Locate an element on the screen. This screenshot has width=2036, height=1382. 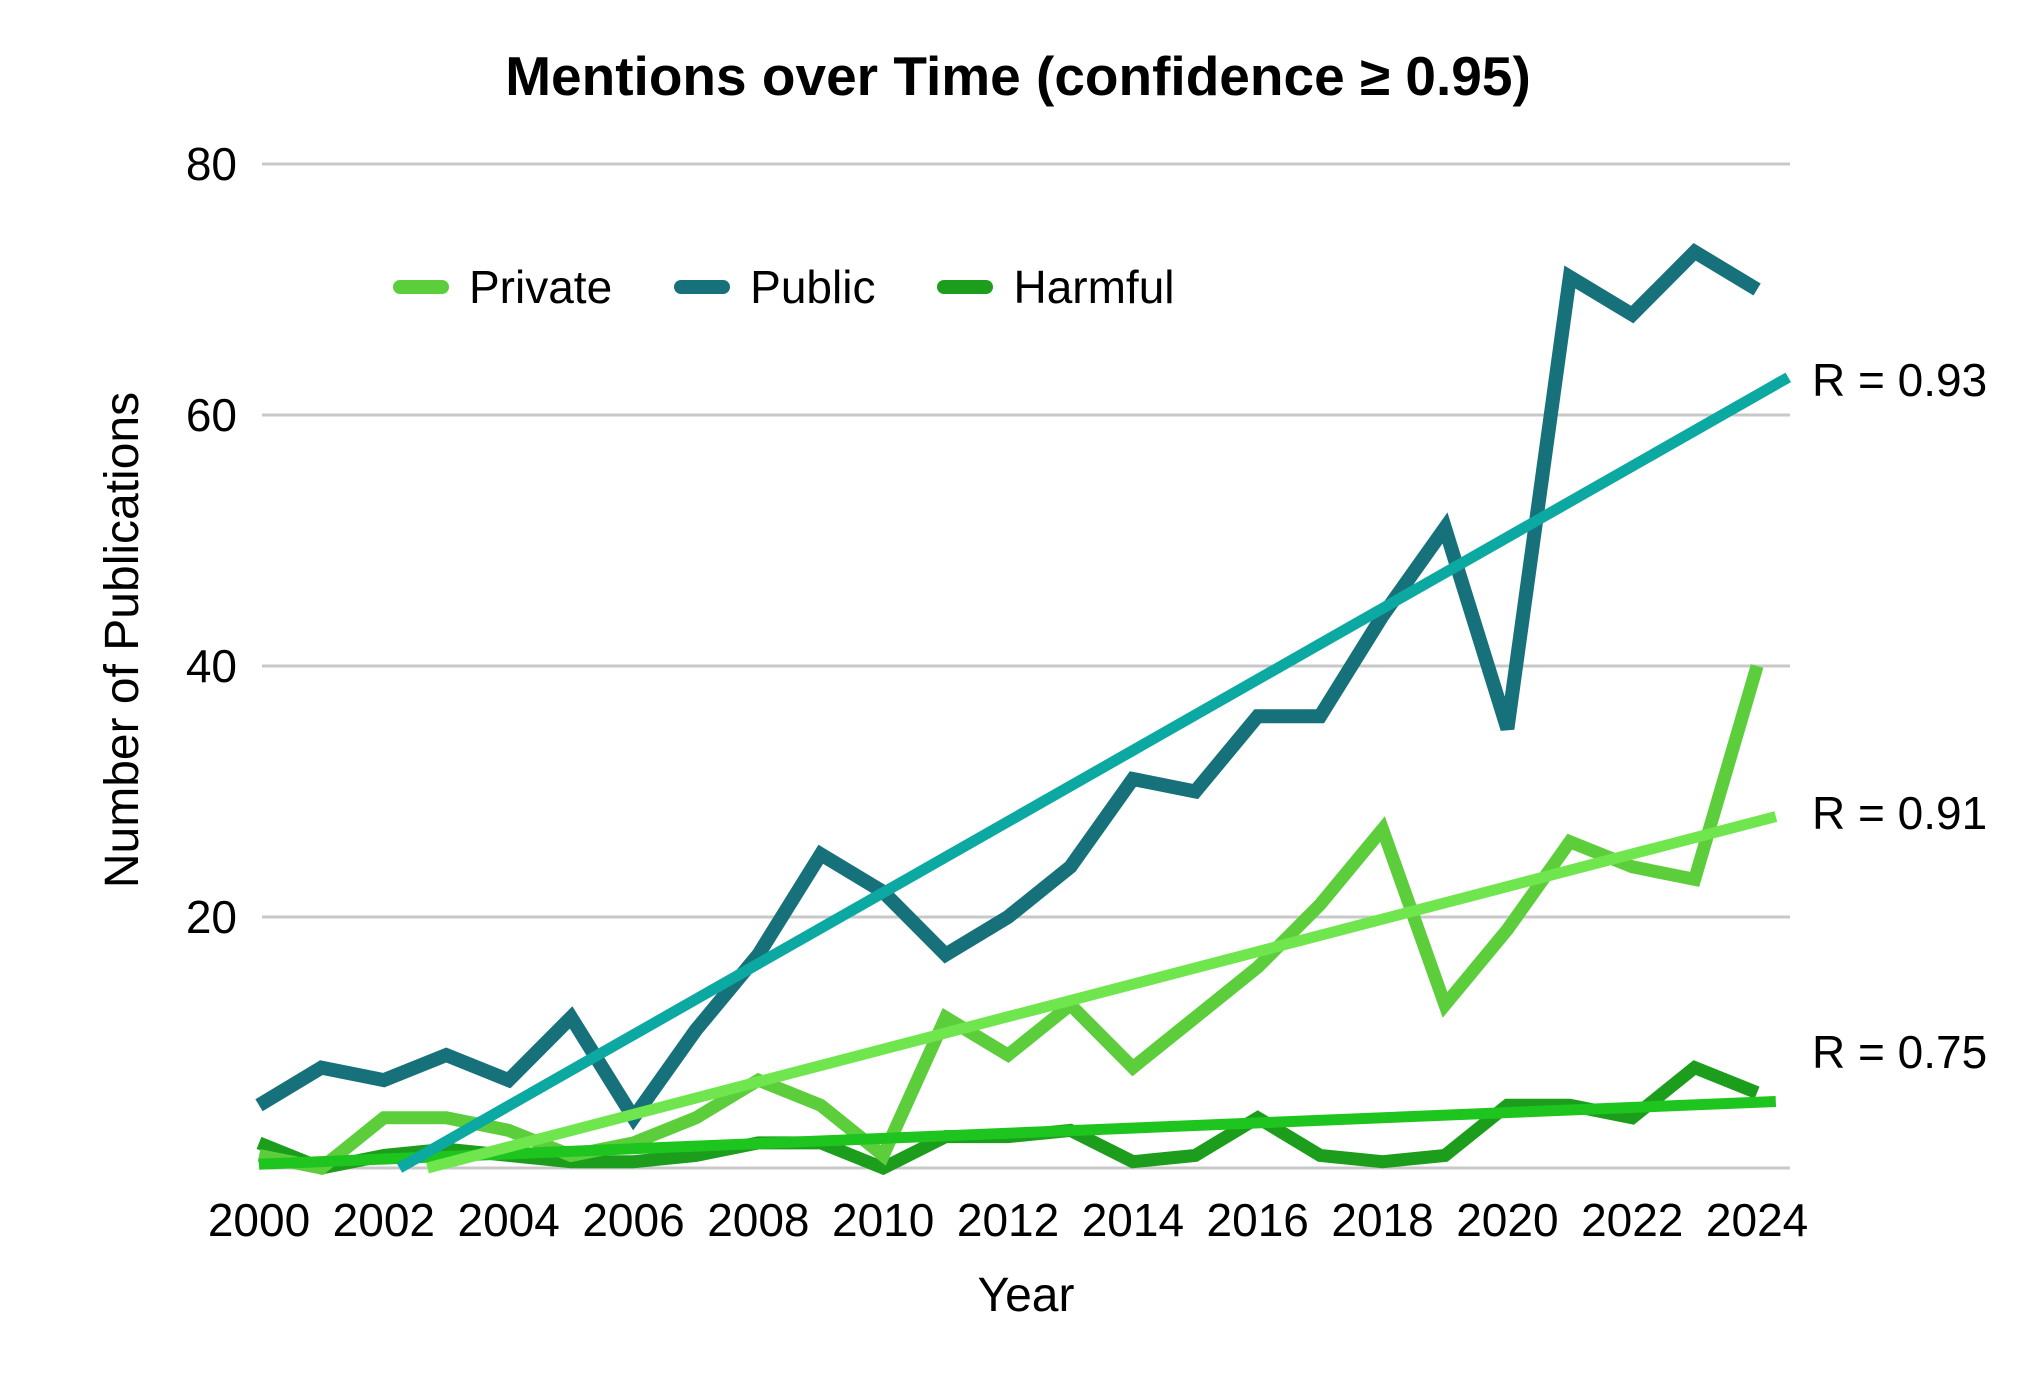
y-tick-40: 40 is located at coordinates (211, 666).